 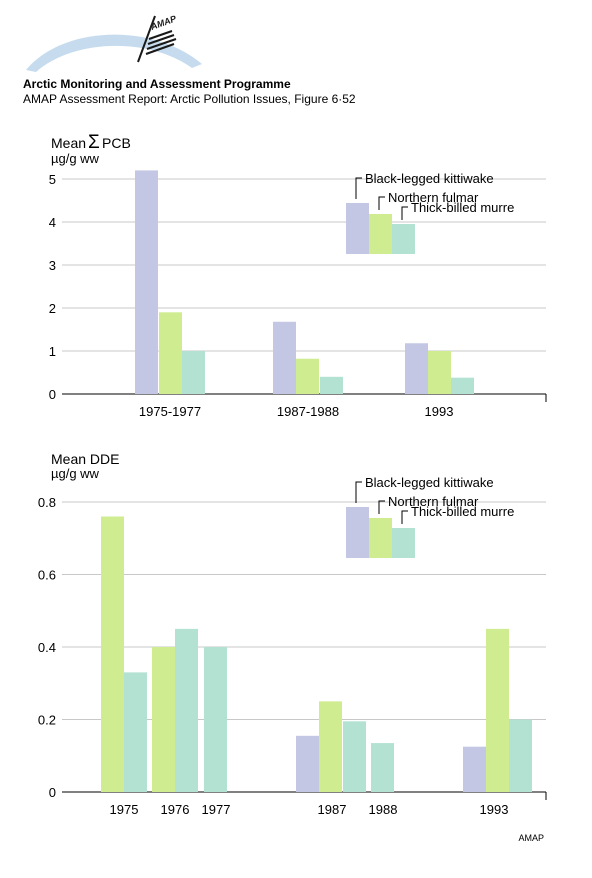 I want to click on y-tick-label: 0.4, so click(x=47, y=647).